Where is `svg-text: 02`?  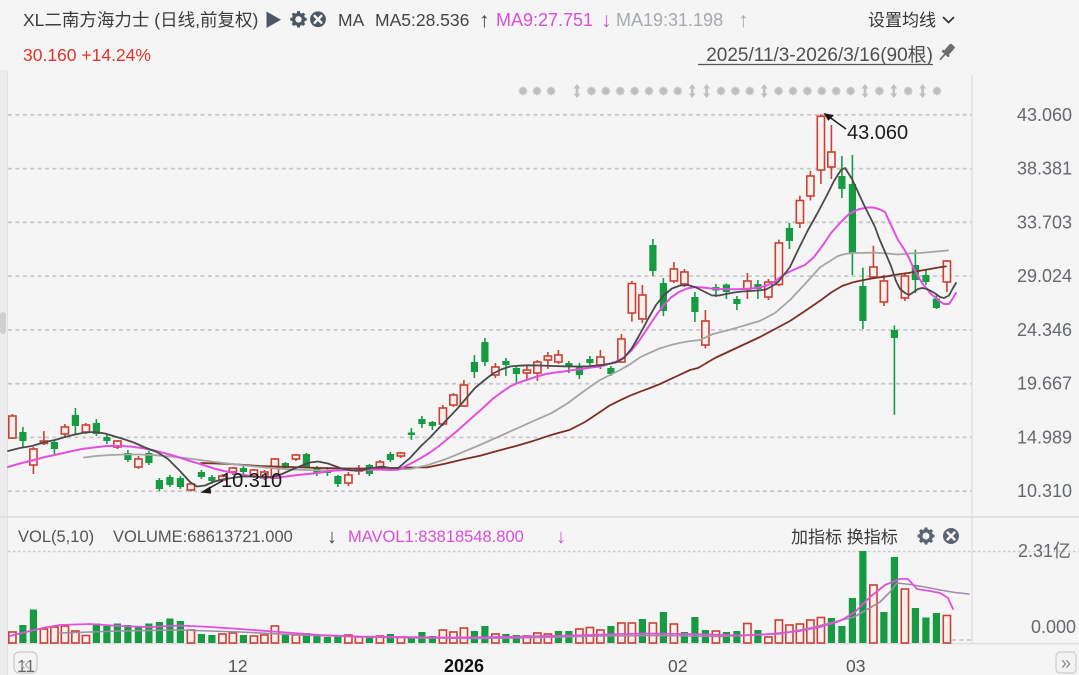
svg-text: 02 is located at coordinates (677, 665).